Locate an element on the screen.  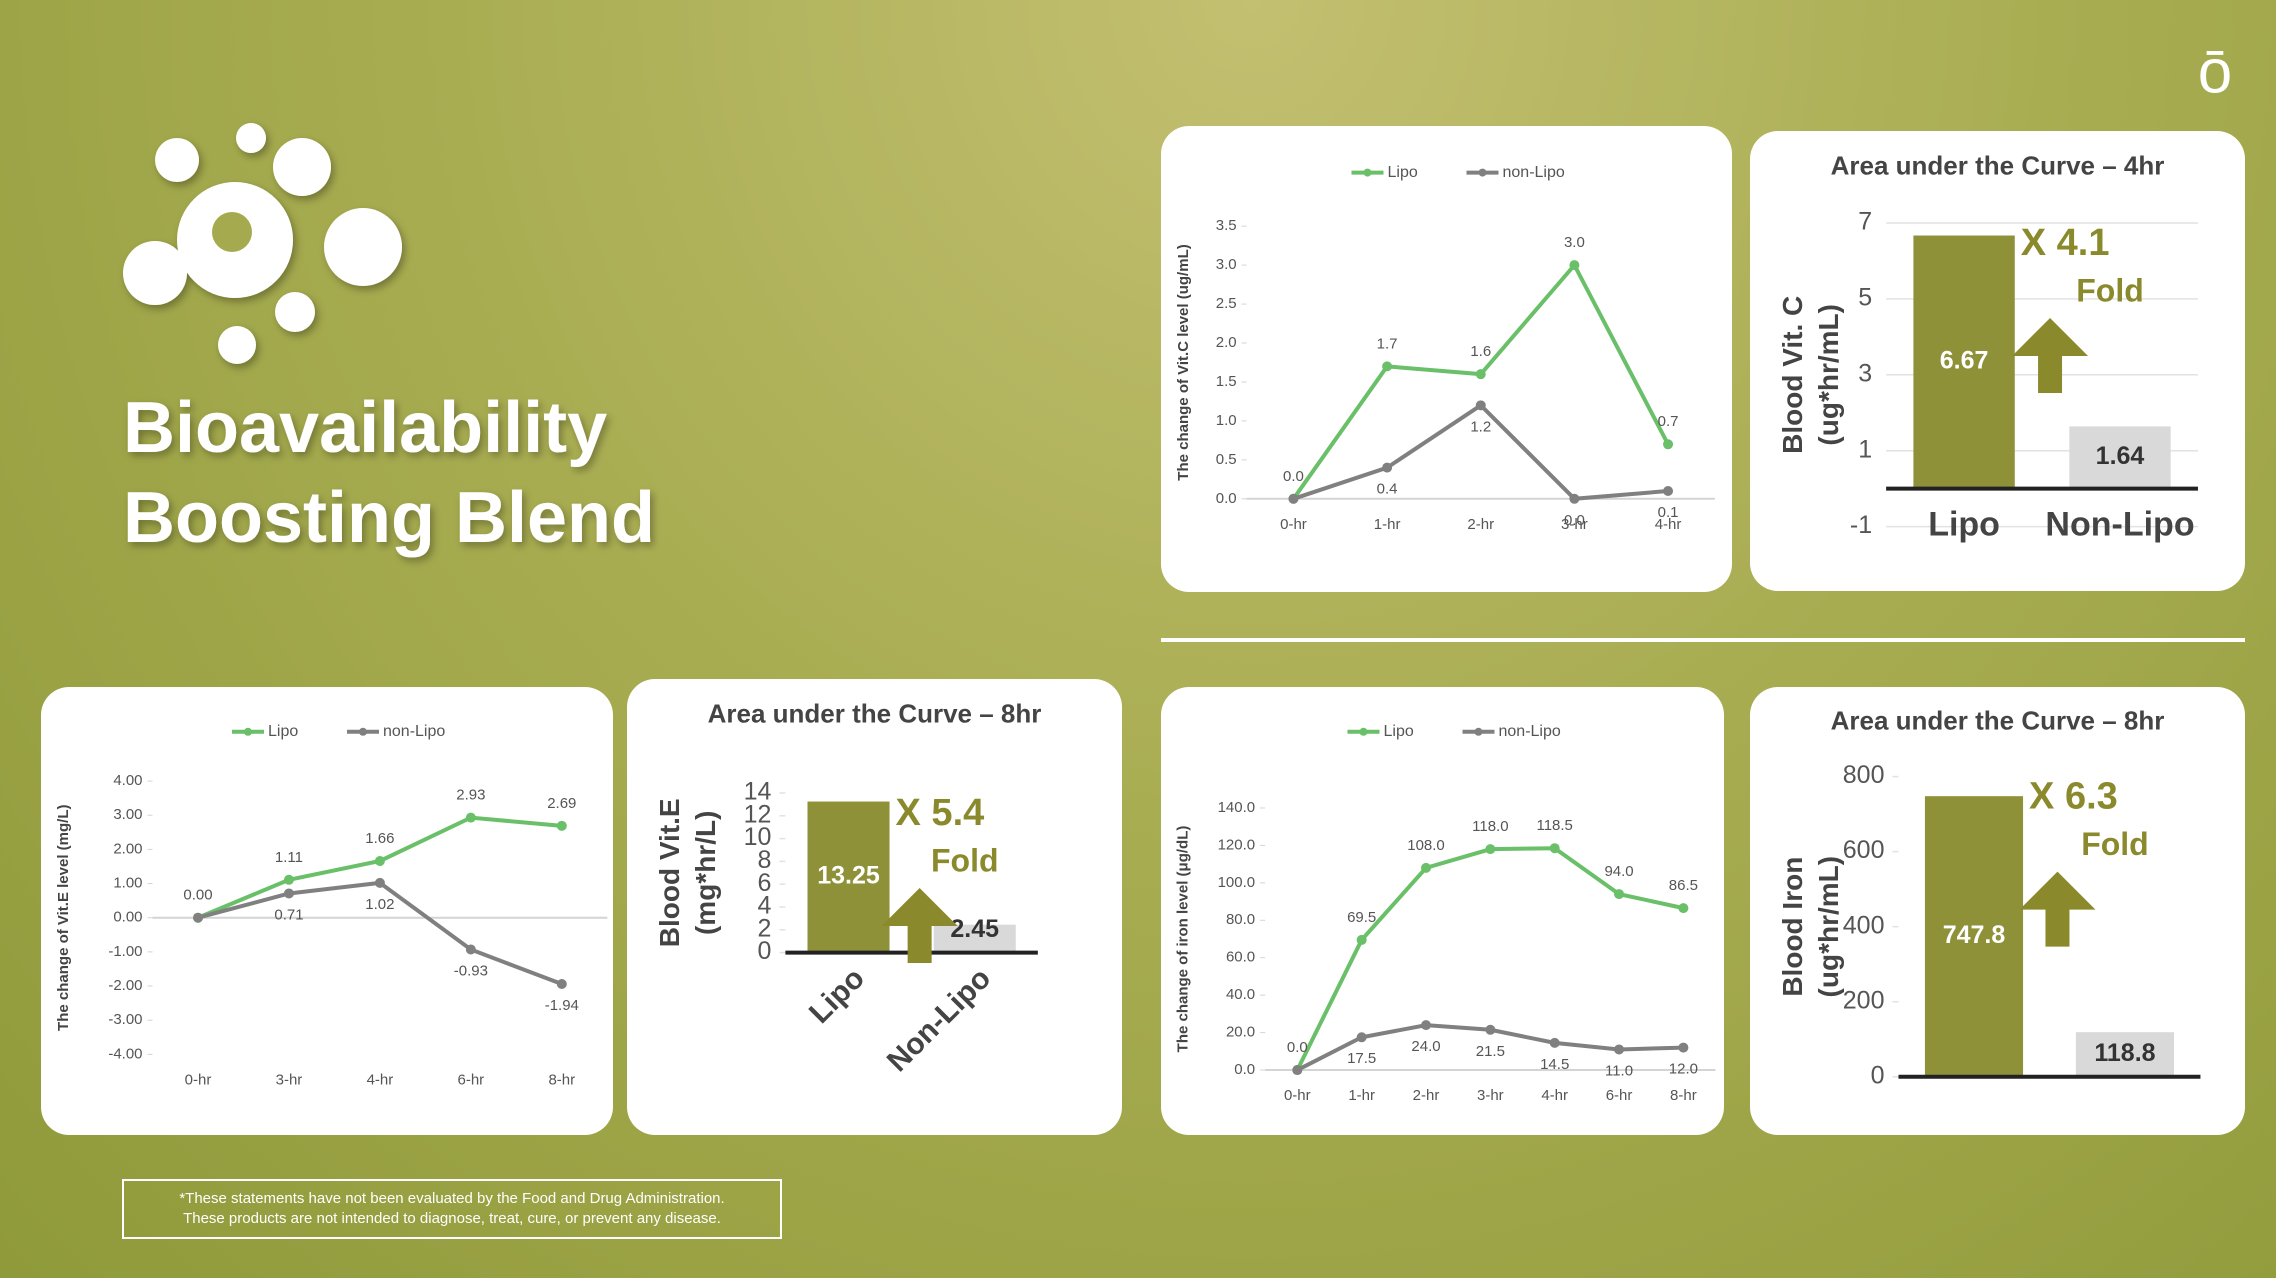
y-tick-label: 6 is located at coordinates (764, 883).